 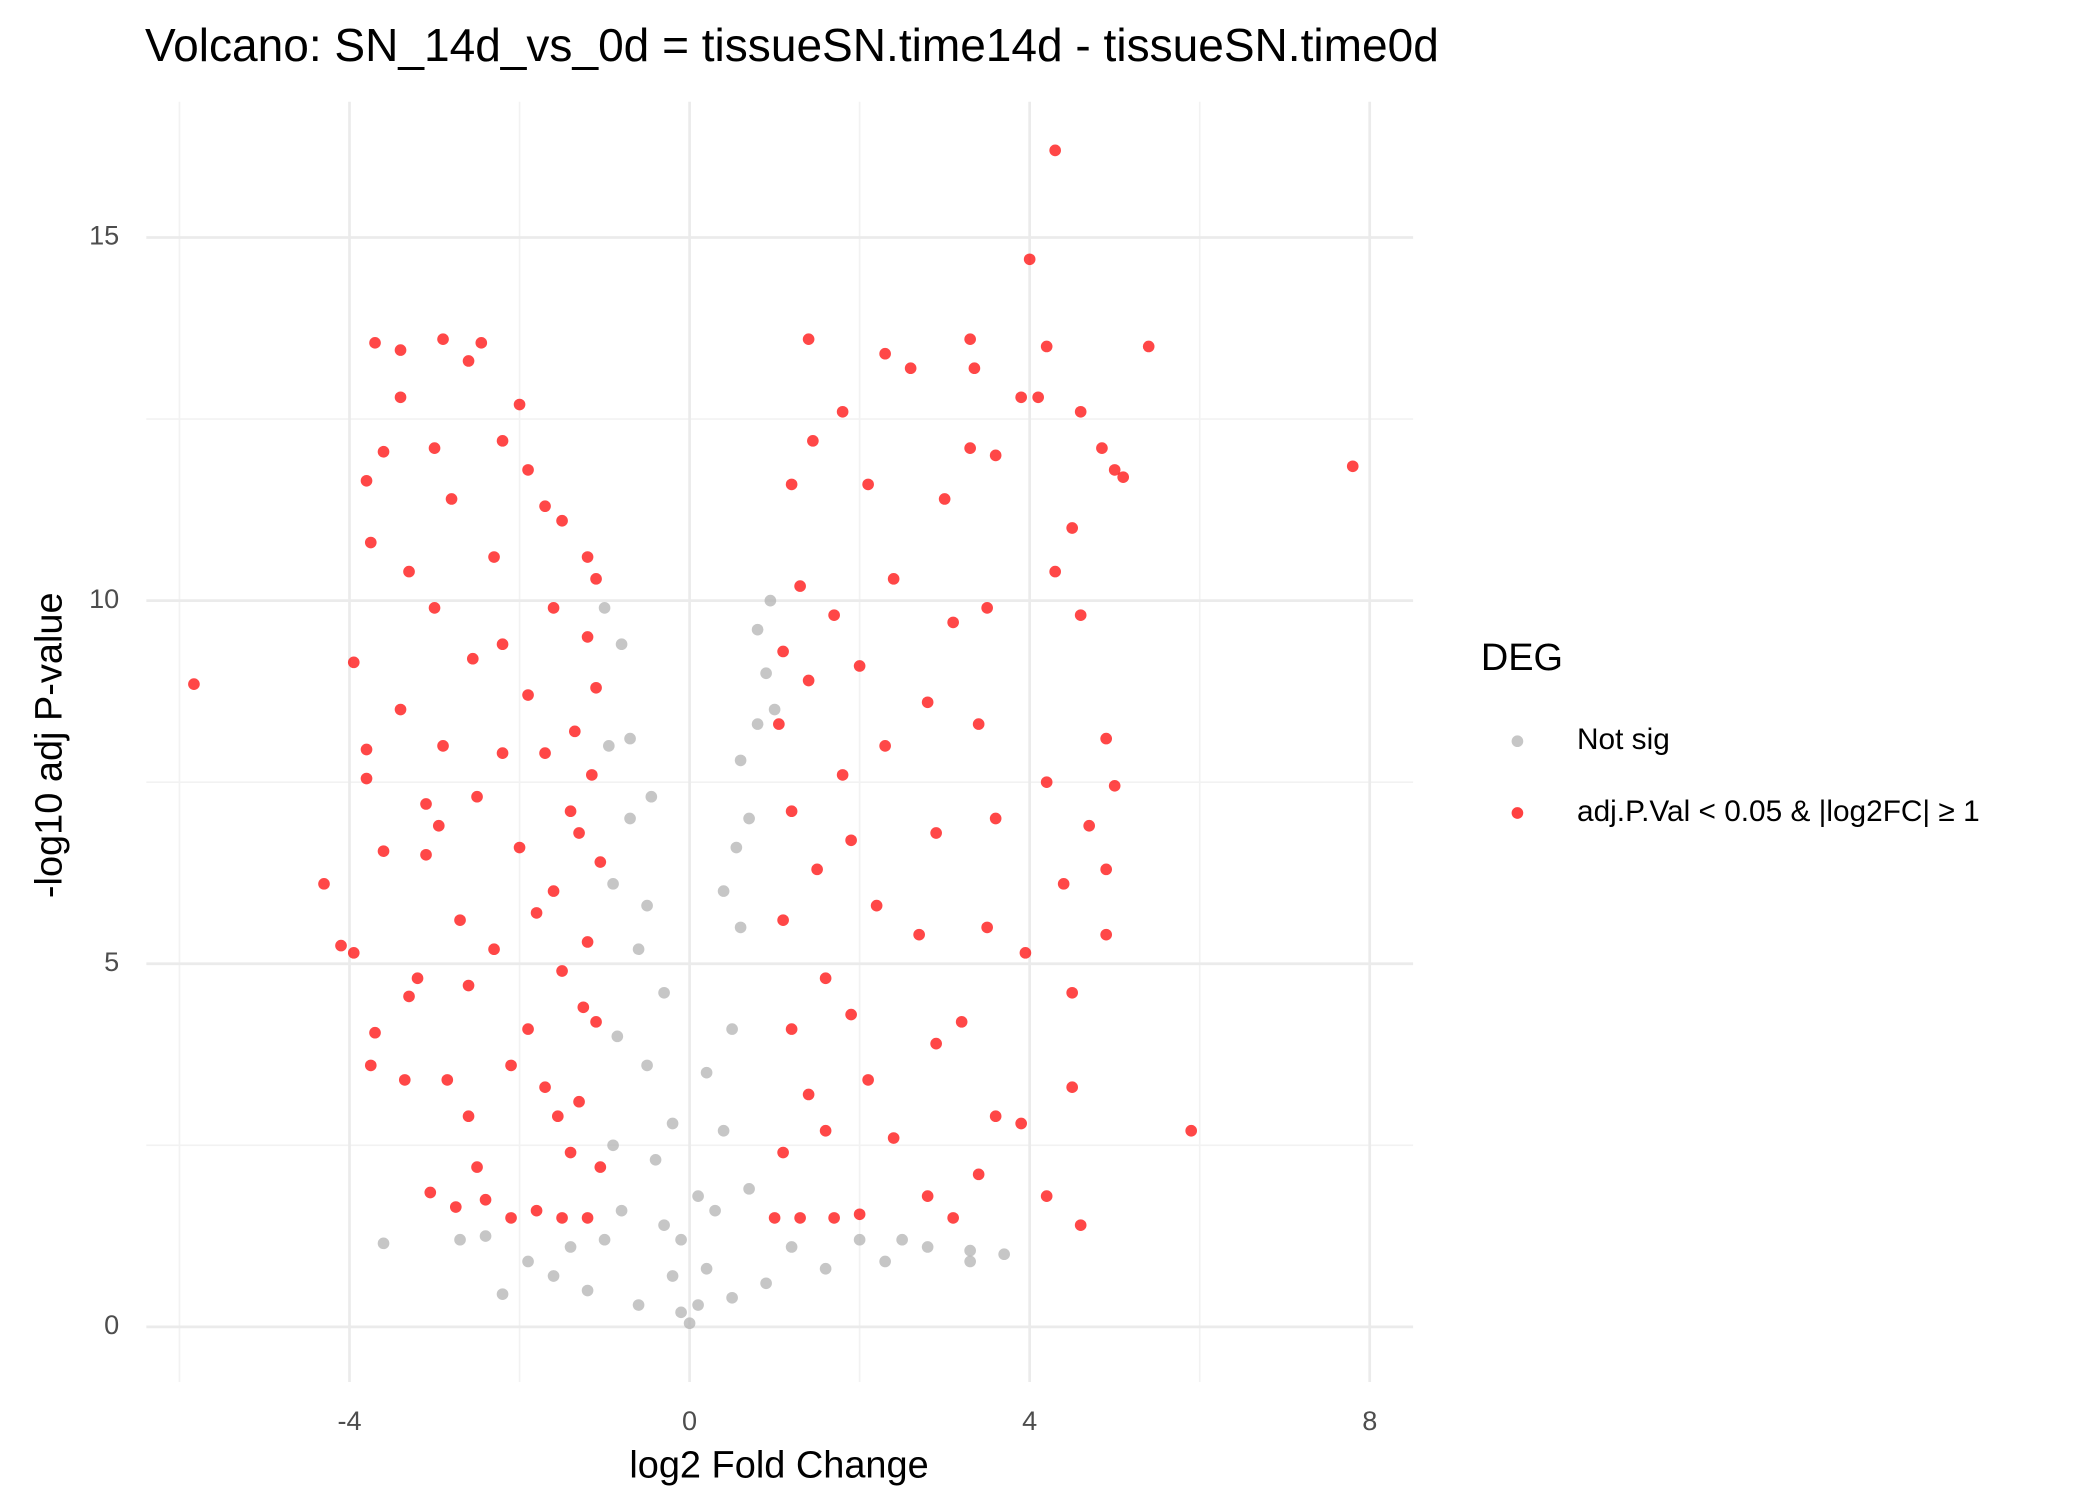 I want to click on legend-label: adj.P.Val < 0.05 & |log2FC| ≥ 1, so click(x=1778, y=811).